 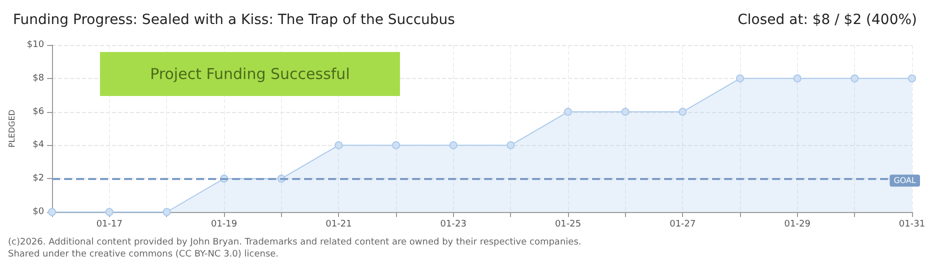 What do you see at coordinates (12, 129) in the screenshot?
I see `y-axis-title: PLEDGED` at bounding box center [12, 129].